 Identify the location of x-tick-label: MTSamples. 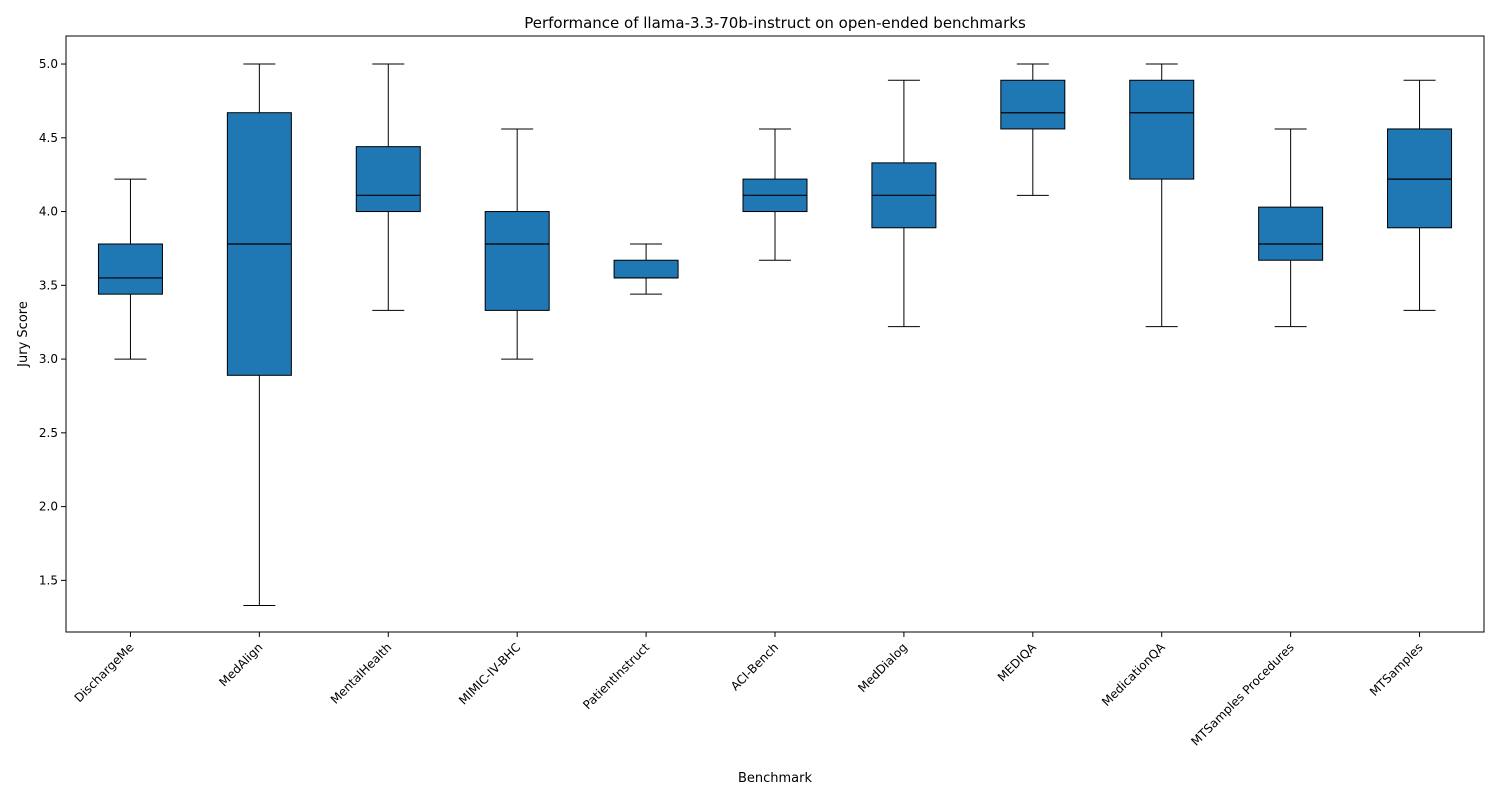
(1396, 669).